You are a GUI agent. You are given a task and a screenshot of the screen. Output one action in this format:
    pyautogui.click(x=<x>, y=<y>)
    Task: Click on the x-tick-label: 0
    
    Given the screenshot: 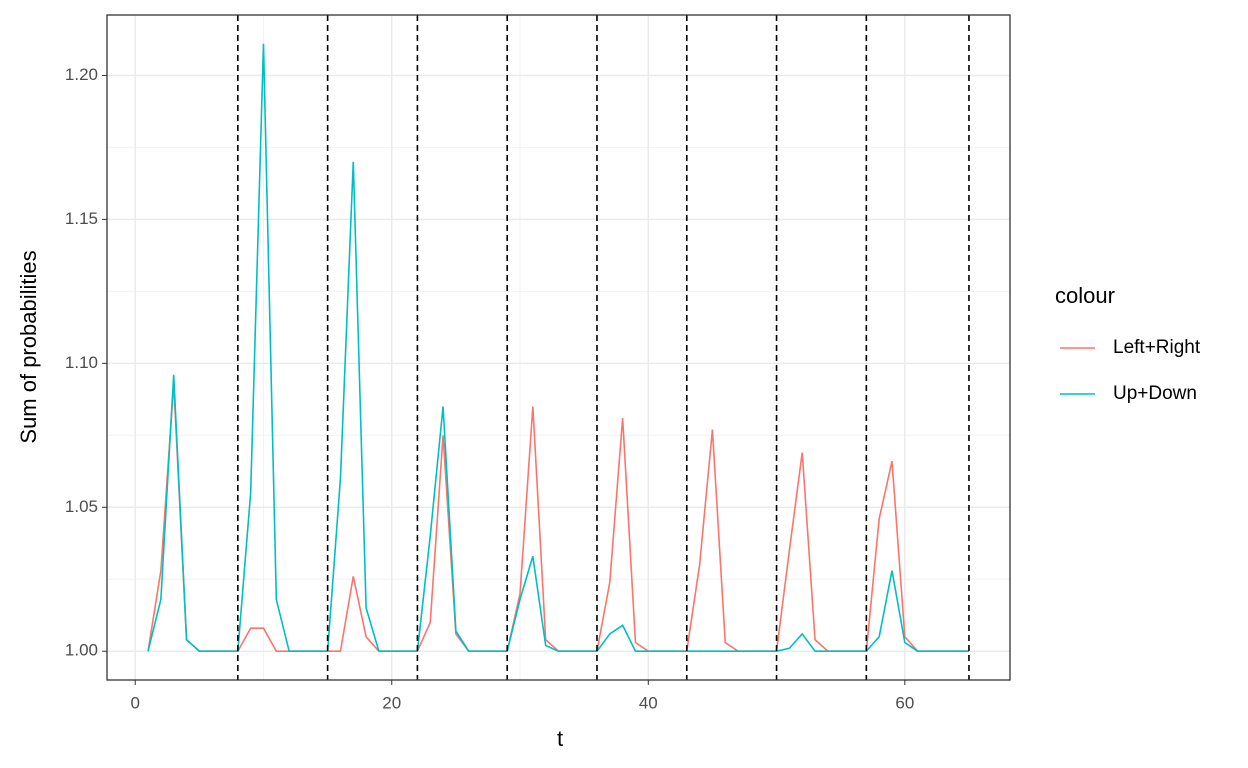 What is the action you would take?
    pyautogui.click(x=134, y=702)
    